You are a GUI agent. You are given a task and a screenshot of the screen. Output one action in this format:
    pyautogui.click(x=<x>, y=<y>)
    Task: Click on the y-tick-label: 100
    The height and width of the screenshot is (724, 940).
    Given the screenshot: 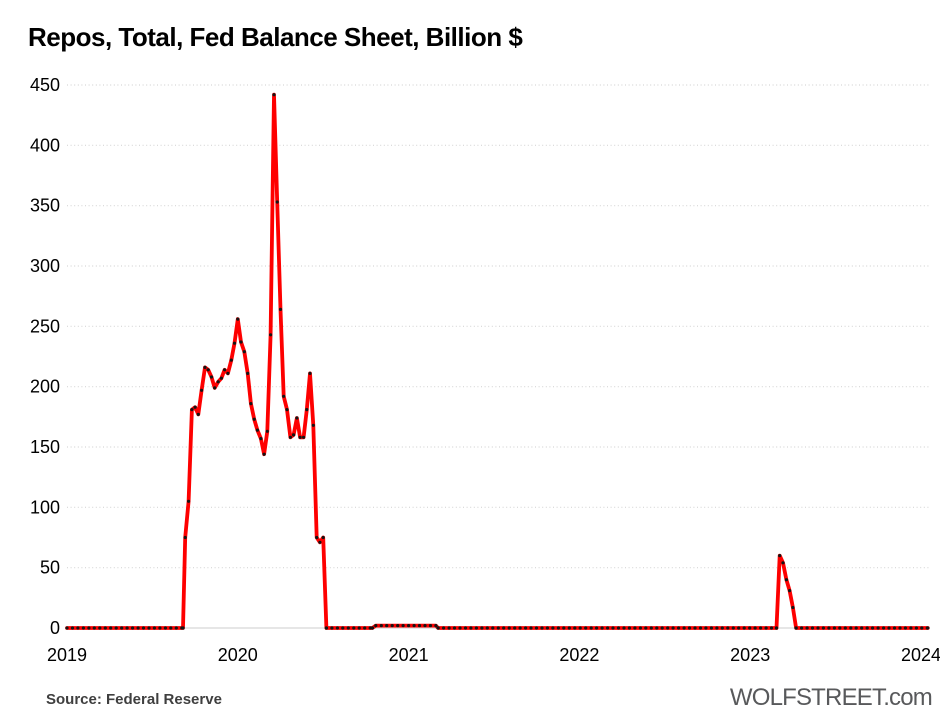 What is the action you would take?
    pyautogui.click(x=45, y=507)
    